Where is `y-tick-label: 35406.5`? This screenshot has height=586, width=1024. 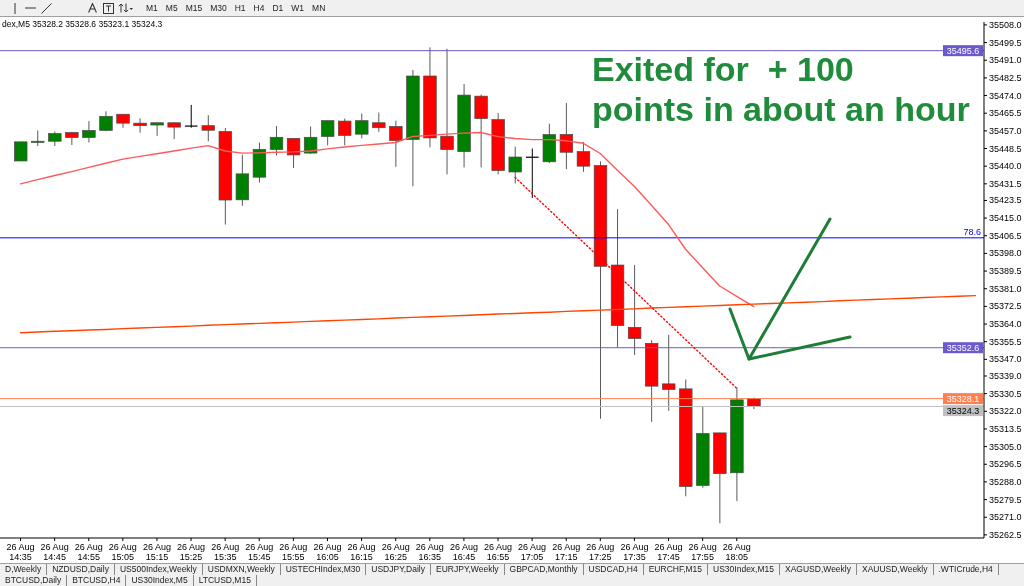 y-tick-label: 35406.5 is located at coordinates (1005, 235).